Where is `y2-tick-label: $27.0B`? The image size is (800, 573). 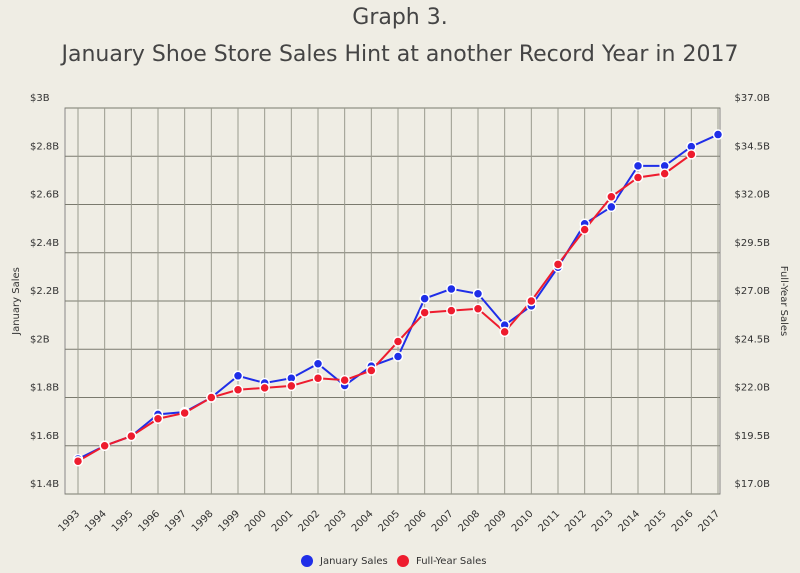
y2-tick-label: $27.0B is located at coordinates (753, 291).